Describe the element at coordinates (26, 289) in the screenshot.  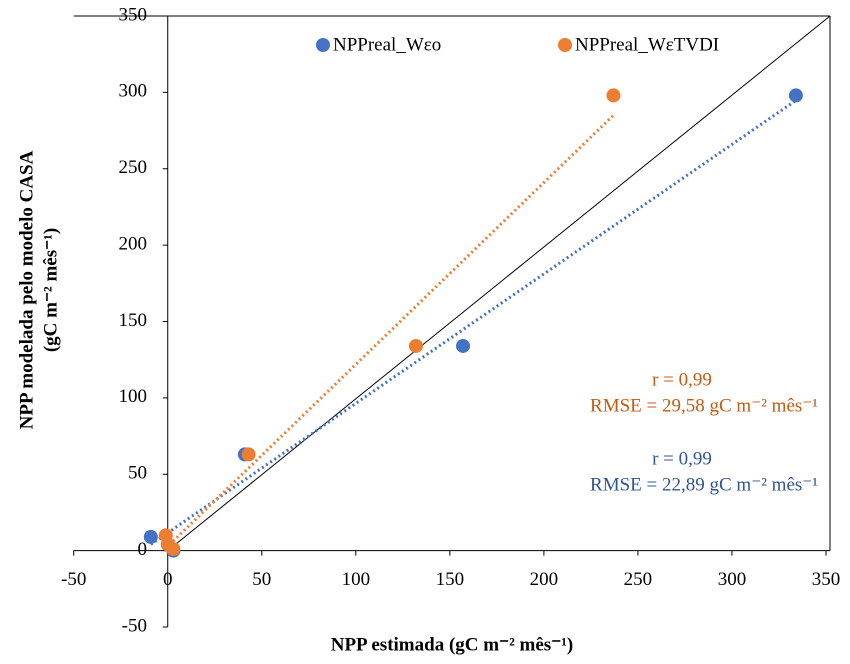
I see `y-axis-label: NPP modelada pelo modelo CASA` at that location.